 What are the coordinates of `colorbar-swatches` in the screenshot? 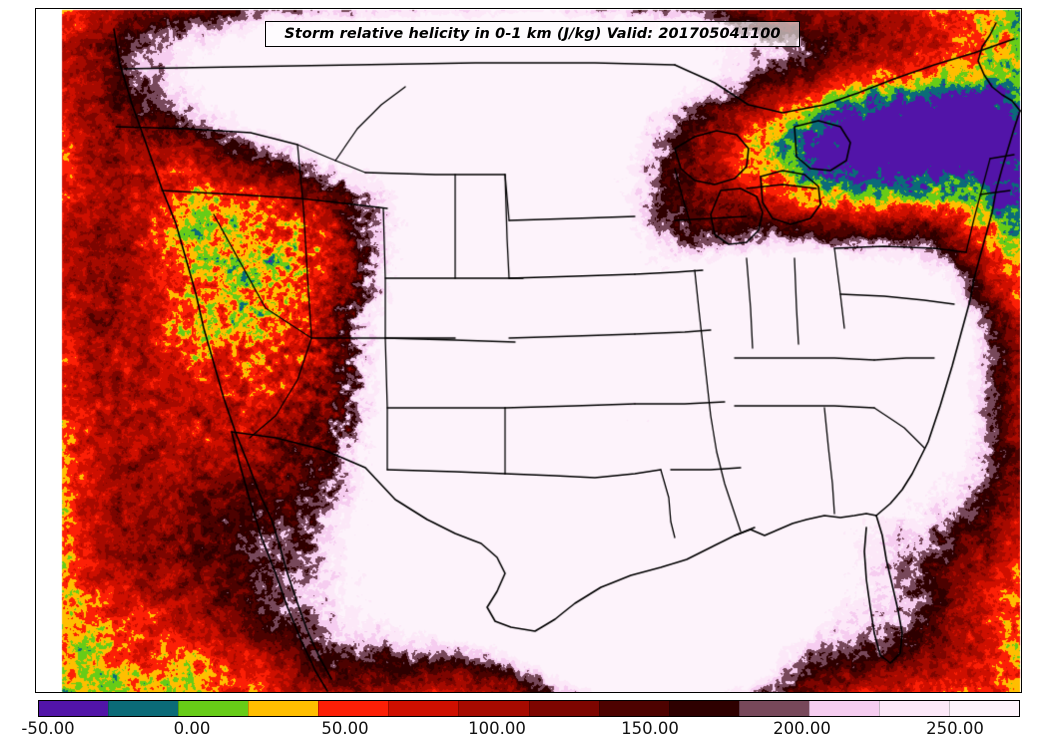 It's located at (529, 708).